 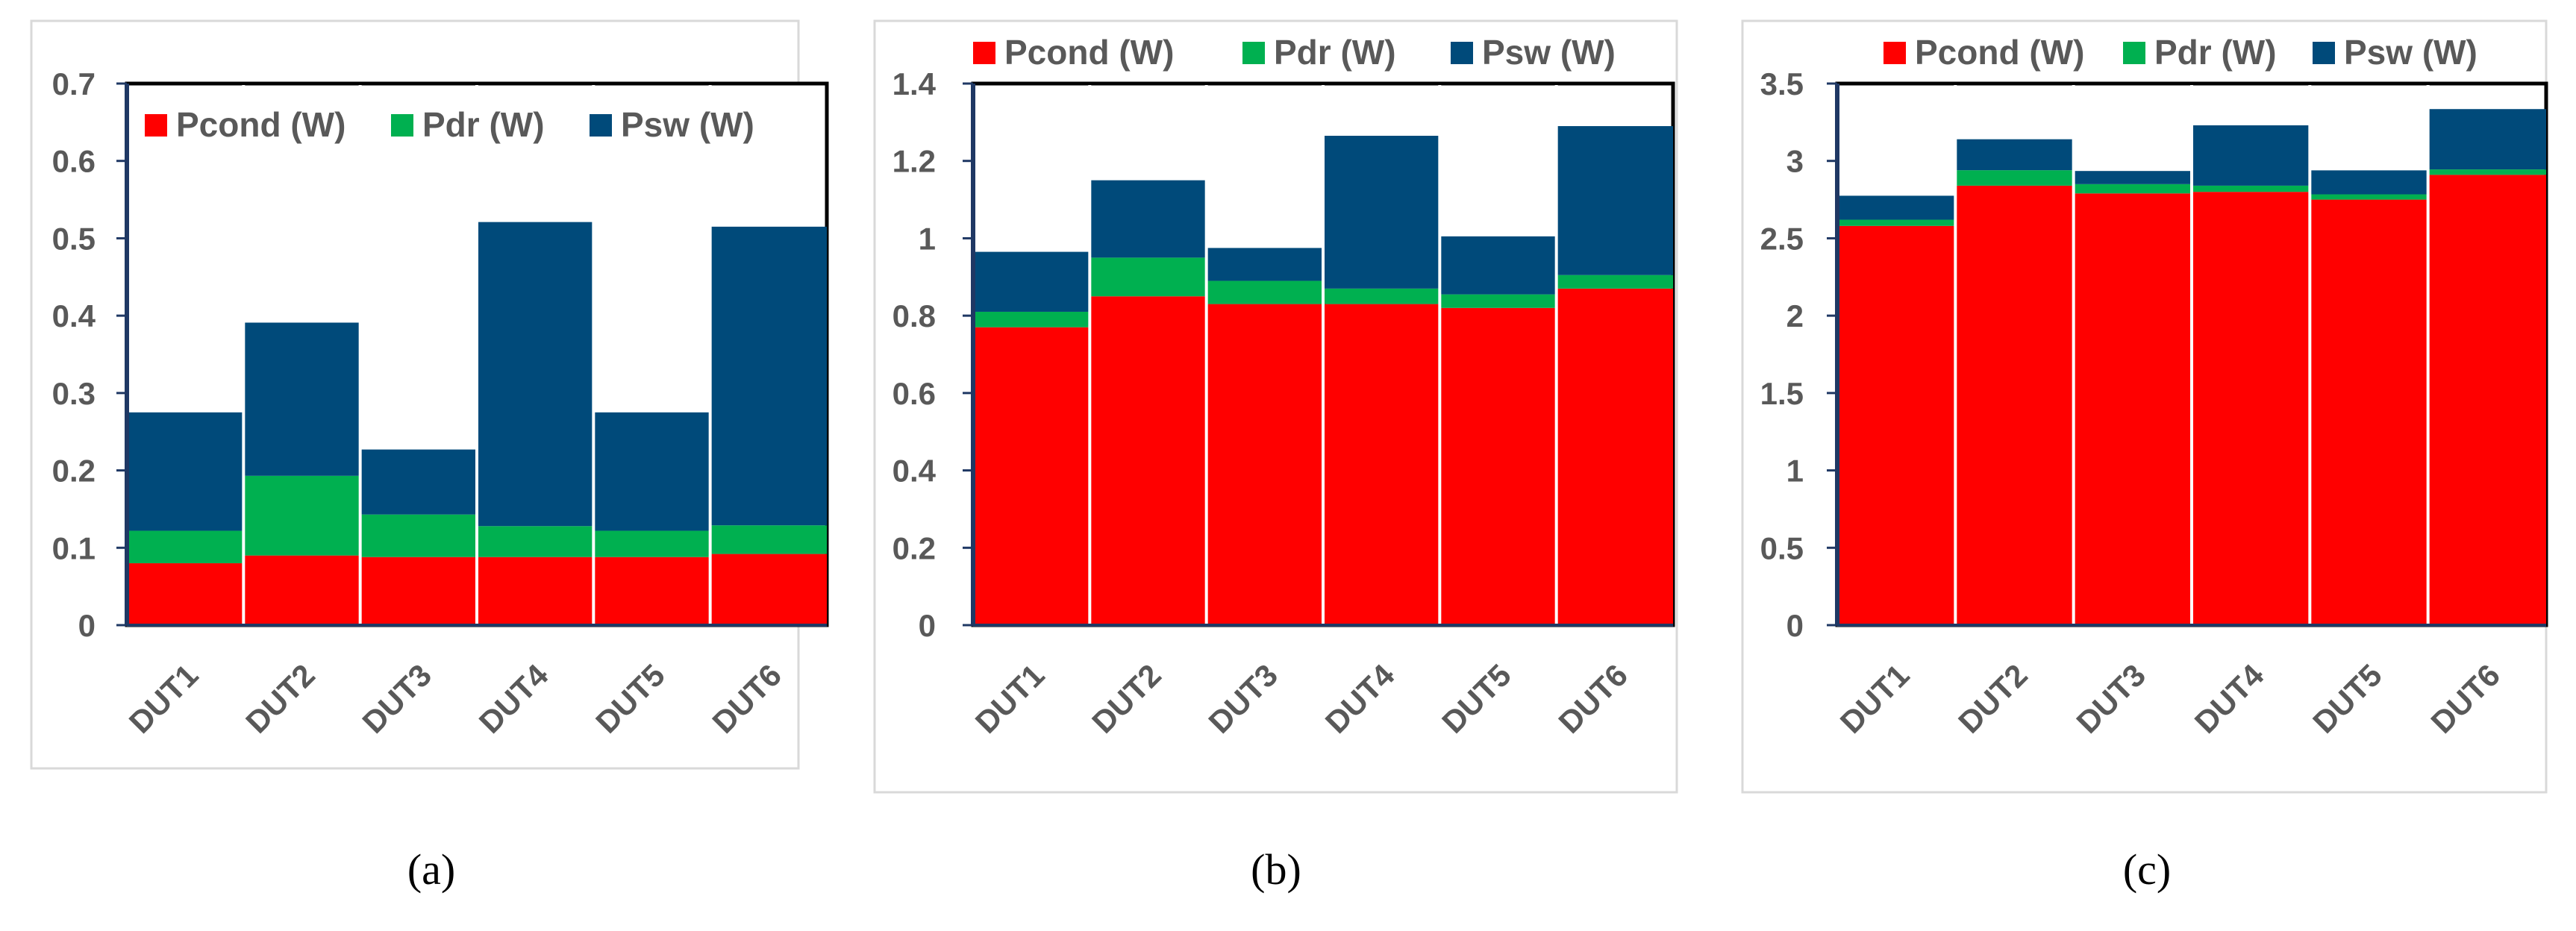 What do you see at coordinates (1782, 238) in the screenshot?
I see `y-tick-label: 2.5` at bounding box center [1782, 238].